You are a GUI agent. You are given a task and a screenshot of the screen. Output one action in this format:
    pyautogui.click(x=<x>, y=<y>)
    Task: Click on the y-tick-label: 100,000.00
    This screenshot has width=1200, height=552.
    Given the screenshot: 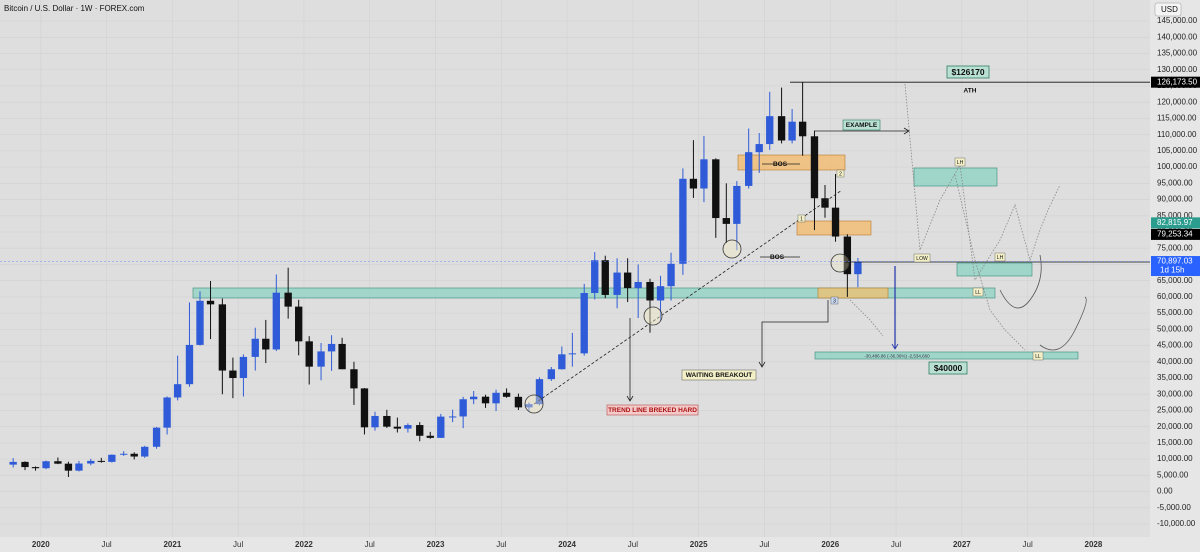 What is the action you would take?
    pyautogui.click(x=1177, y=166)
    